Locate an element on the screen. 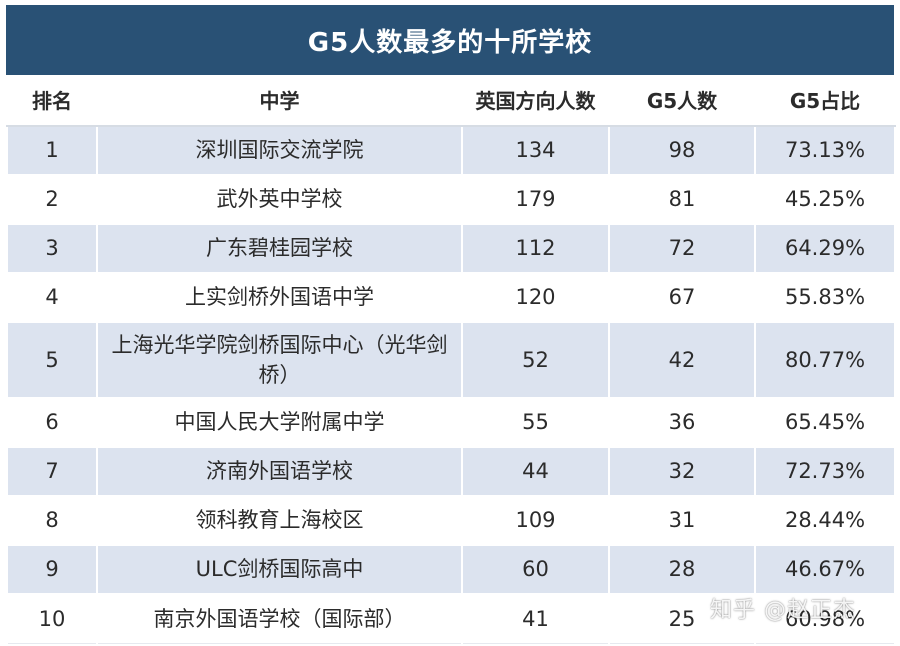  table-title: G5人数最多的十所学校 is located at coordinates (450, 42).